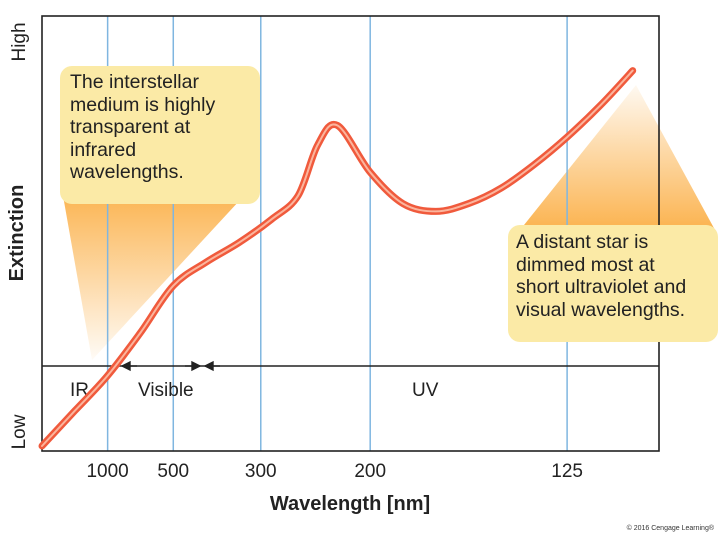 The image size is (720, 540). Describe the element at coordinates (601, 287) in the screenshot. I see `callout-line: short ultraviolet and` at that location.